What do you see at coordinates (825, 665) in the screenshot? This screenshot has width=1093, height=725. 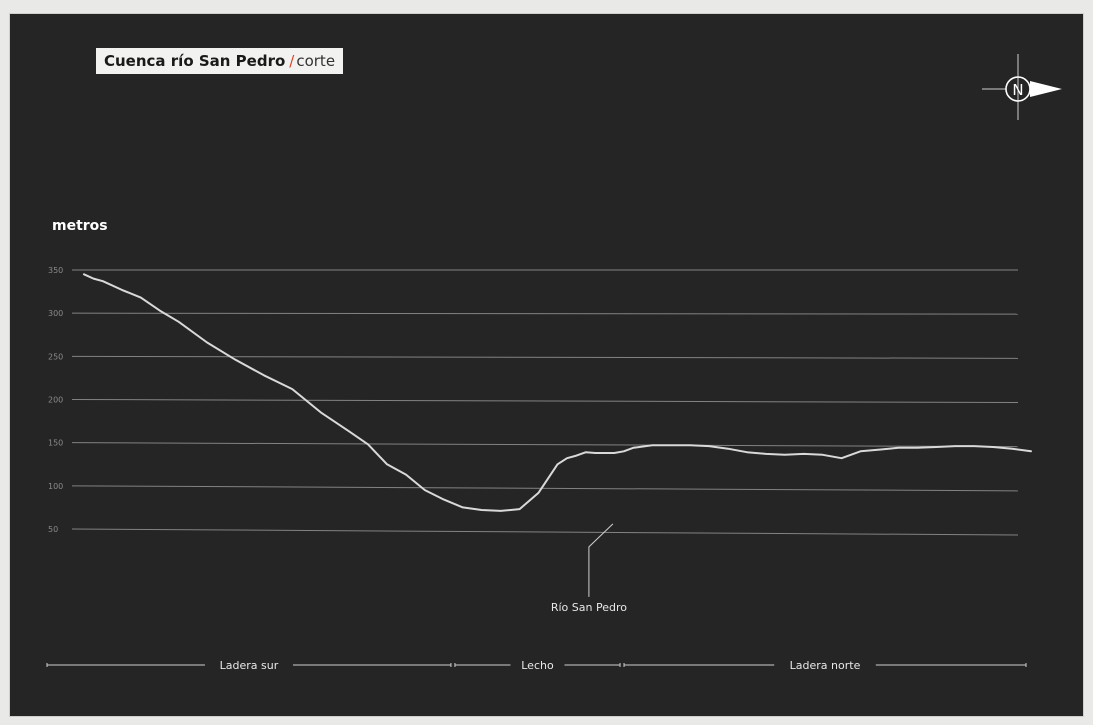 I see `zone-label: Ladera norte` at bounding box center [825, 665].